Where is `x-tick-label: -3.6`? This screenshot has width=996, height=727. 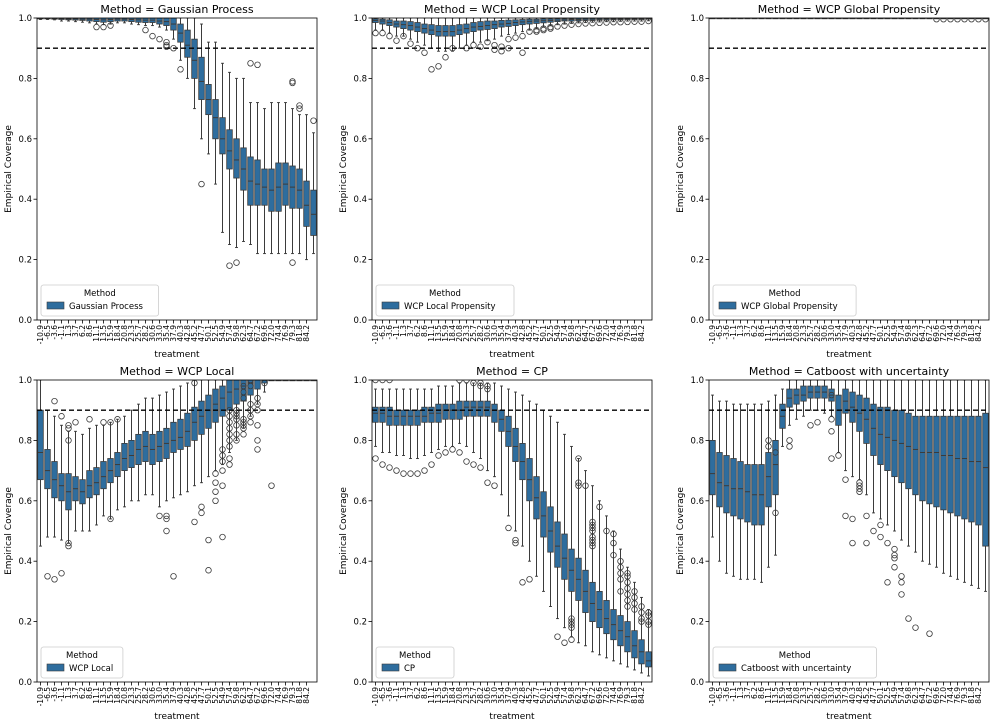
x-tick-label: -3.6 is located at coordinates (389, 694).